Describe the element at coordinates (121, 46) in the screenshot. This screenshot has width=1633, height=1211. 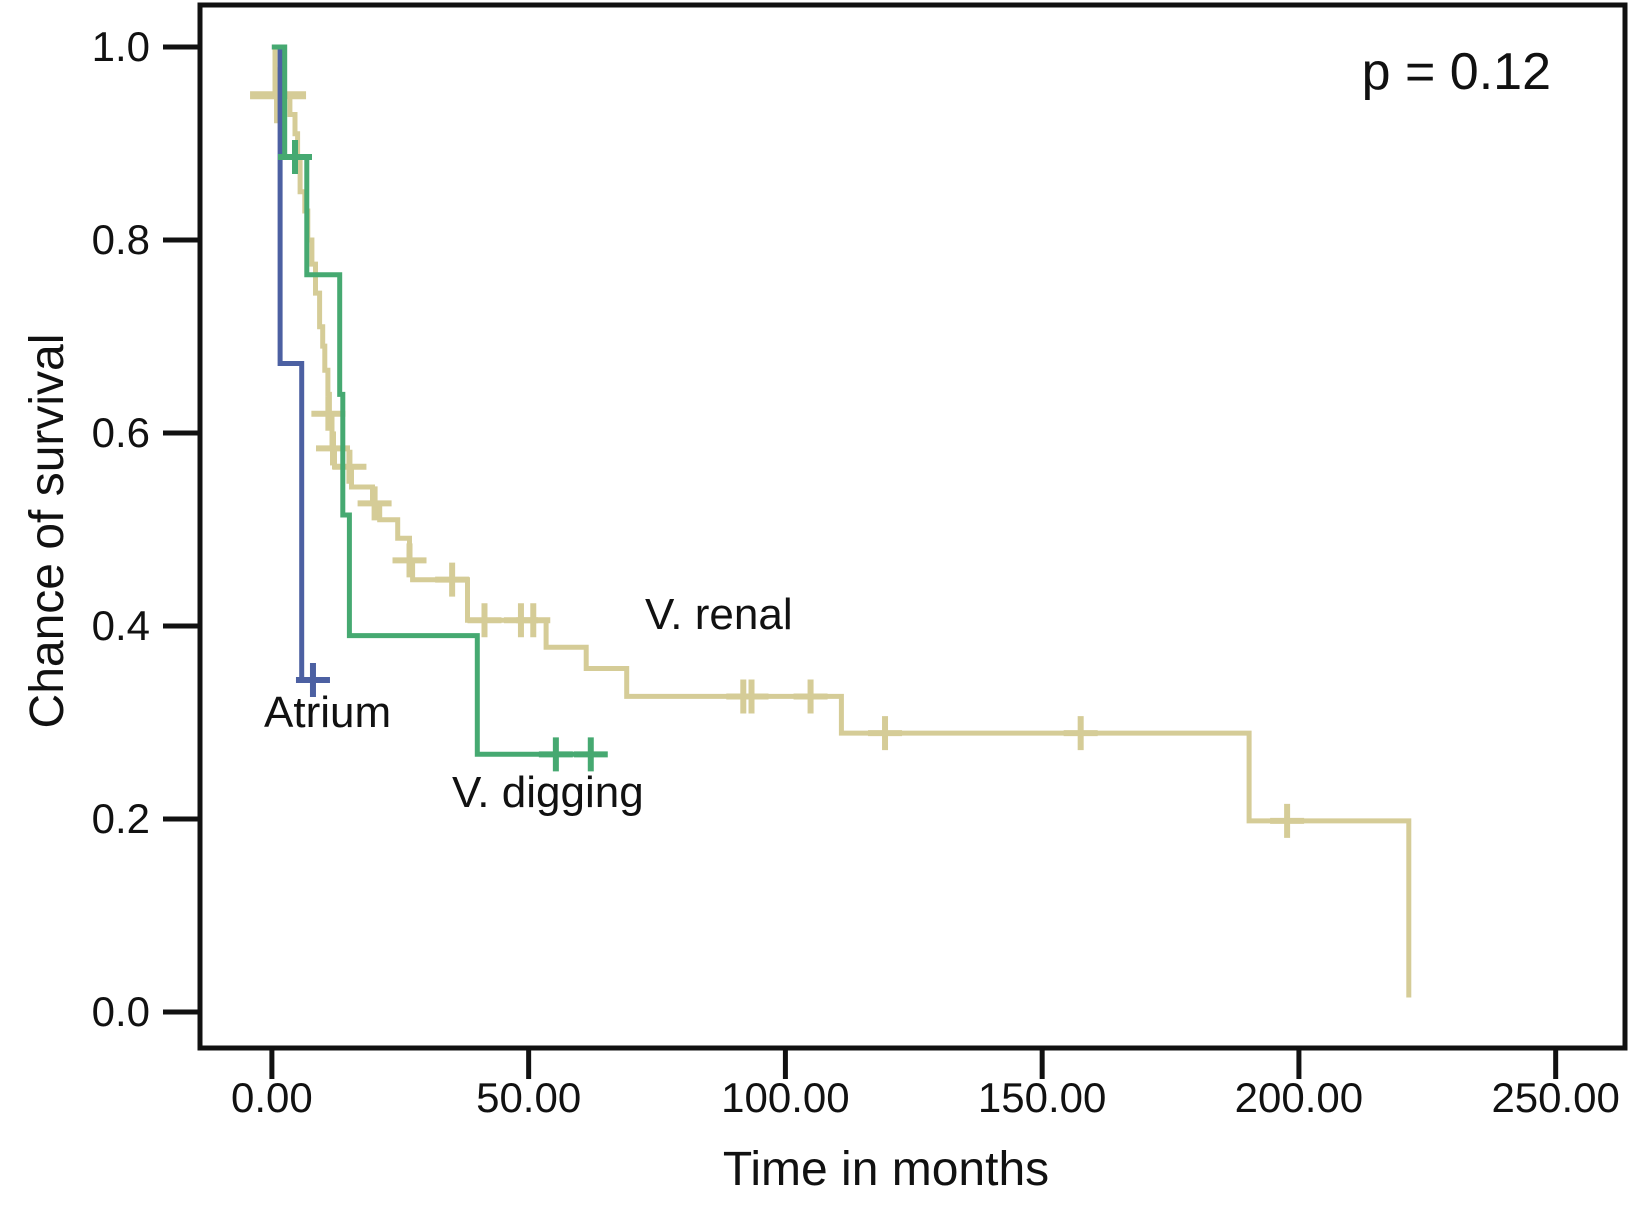
I see `y-axis-tick-label: 1.0` at that location.